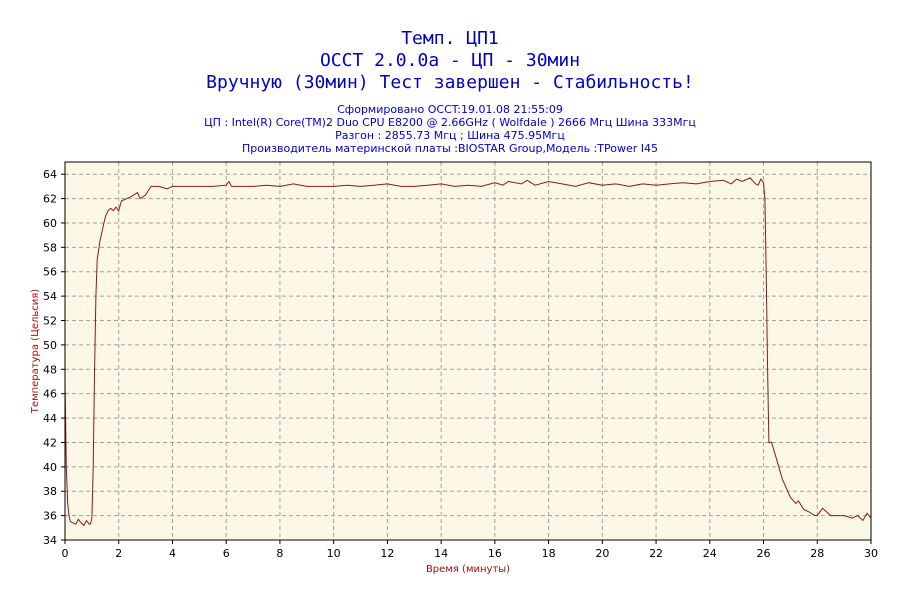 The width and height of the screenshot is (900, 600). Describe the element at coordinates (468, 569) in the screenshot. I see `x-axis-label: Время (минуты)` at that location.